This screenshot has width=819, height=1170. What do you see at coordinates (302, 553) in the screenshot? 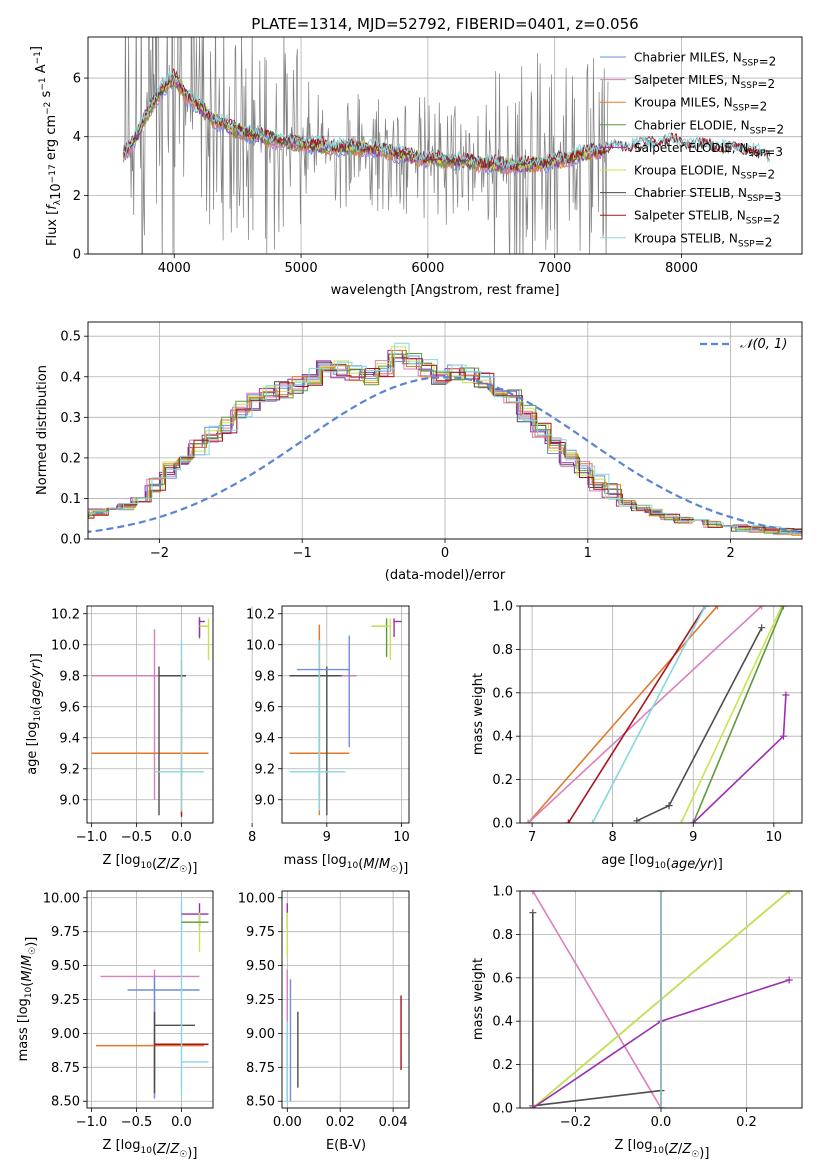
I see `x-tick-label: −1` at bounding box center [302, 553].